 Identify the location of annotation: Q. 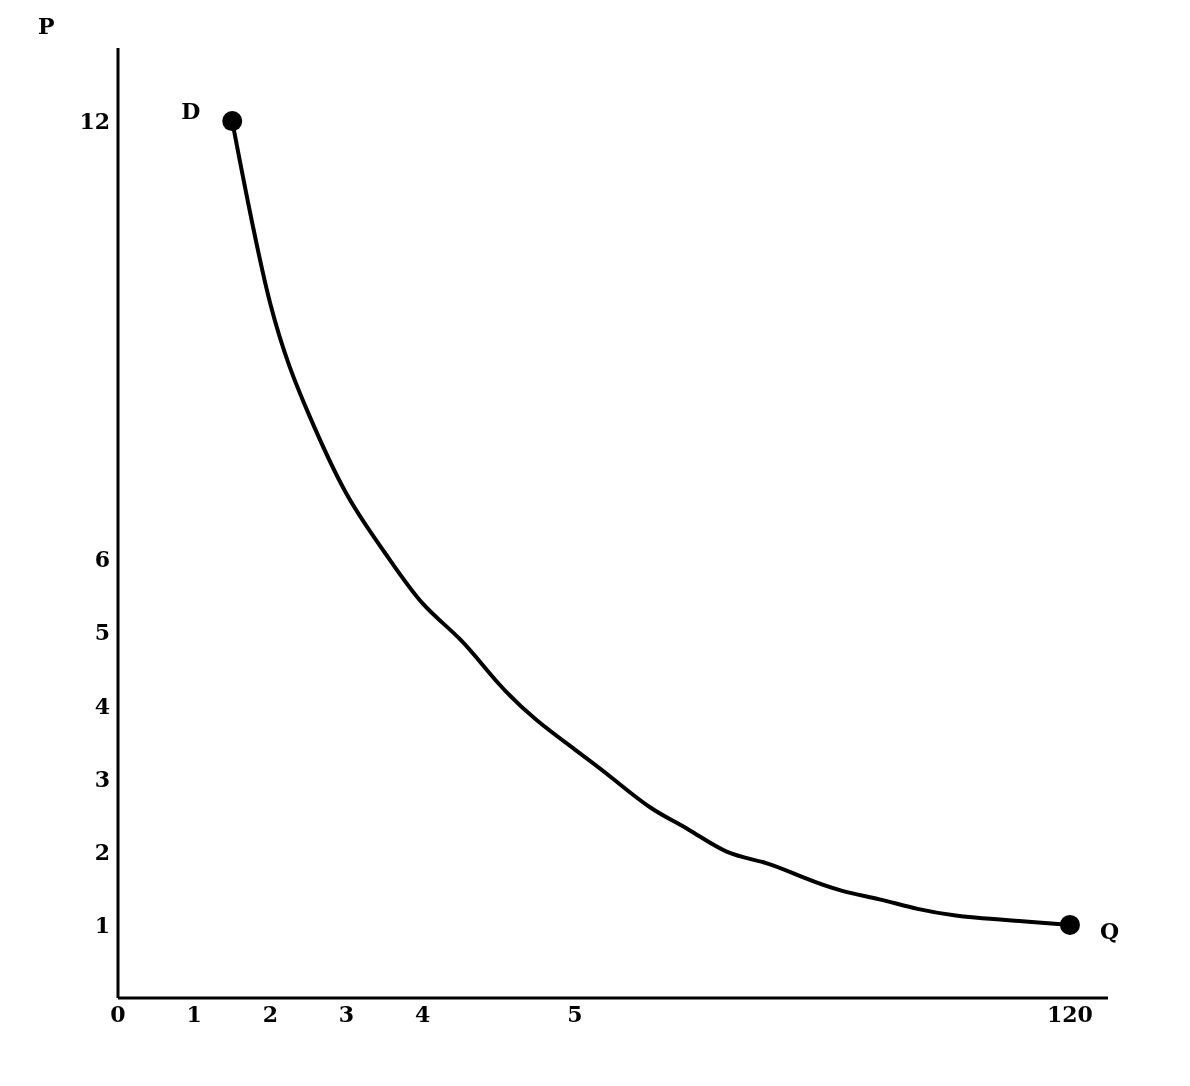
(1109, 930).